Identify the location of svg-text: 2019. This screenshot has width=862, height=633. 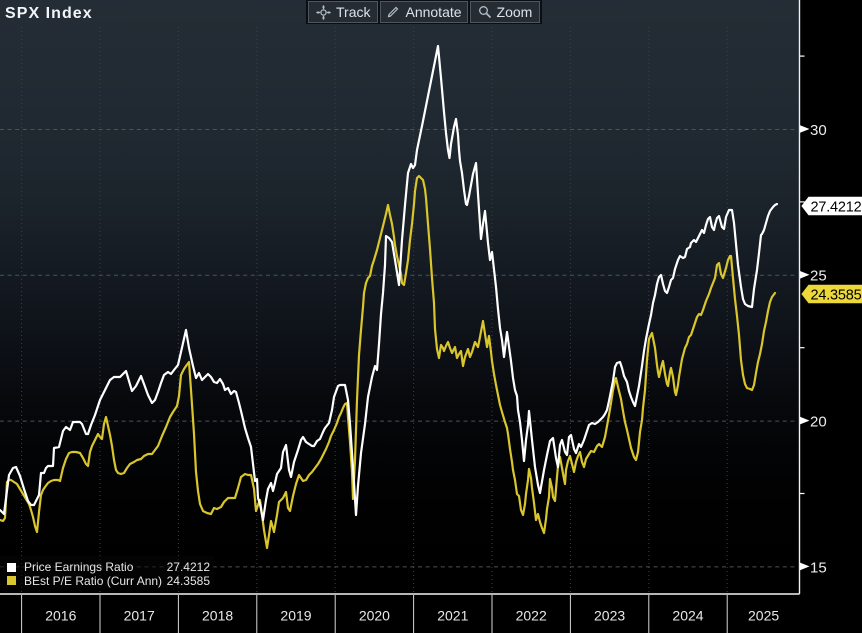
(295, 616).